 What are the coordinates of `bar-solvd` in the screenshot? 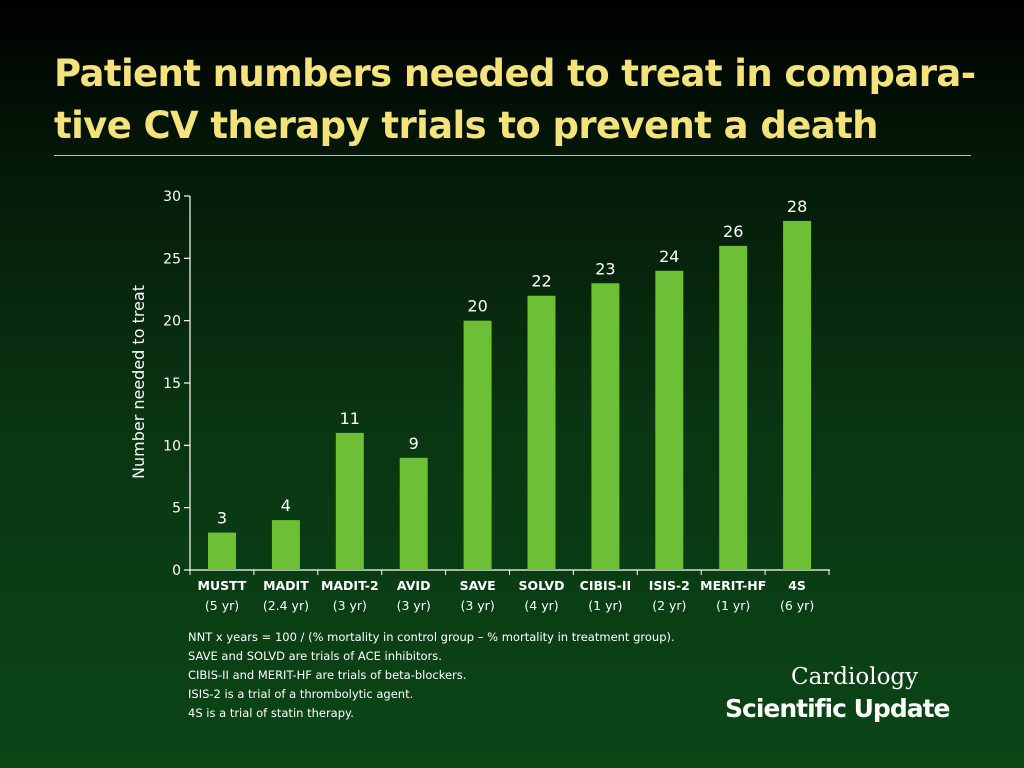 It's located at (541, 432).